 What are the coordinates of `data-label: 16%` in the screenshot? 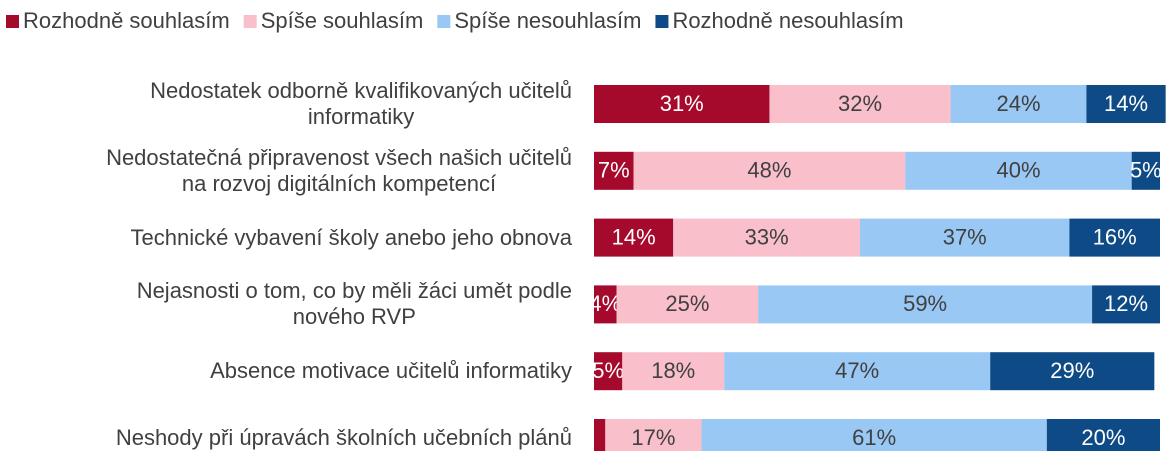 It's located at (1115, 236).